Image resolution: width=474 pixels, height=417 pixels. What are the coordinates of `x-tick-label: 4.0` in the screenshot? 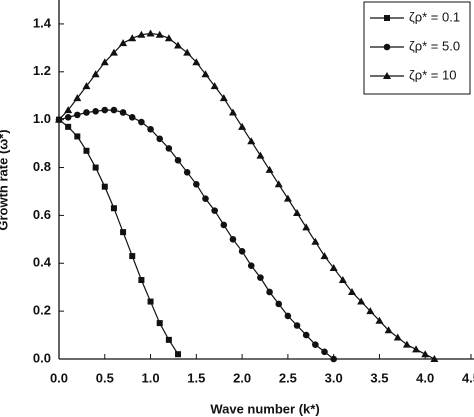 It's located at (425, 377).